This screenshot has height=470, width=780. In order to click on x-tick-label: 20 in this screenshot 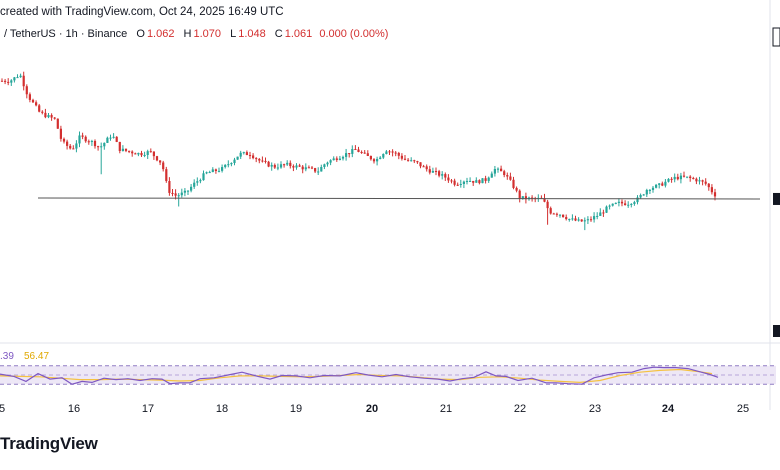, I will do `click(372, 409)`.